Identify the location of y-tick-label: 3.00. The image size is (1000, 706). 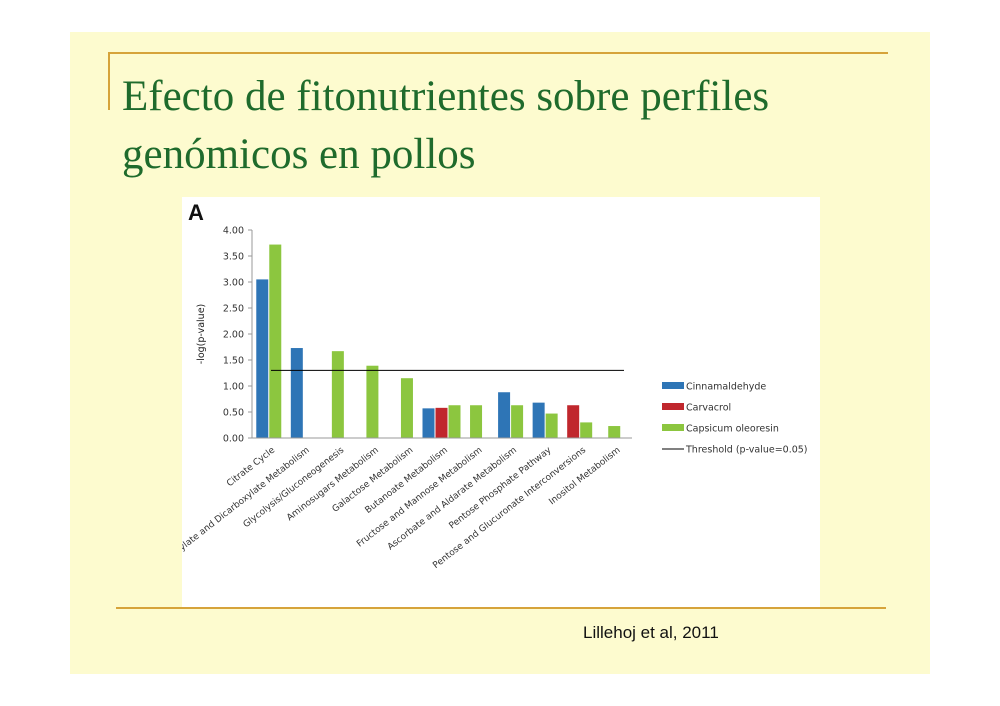
(233, 283).